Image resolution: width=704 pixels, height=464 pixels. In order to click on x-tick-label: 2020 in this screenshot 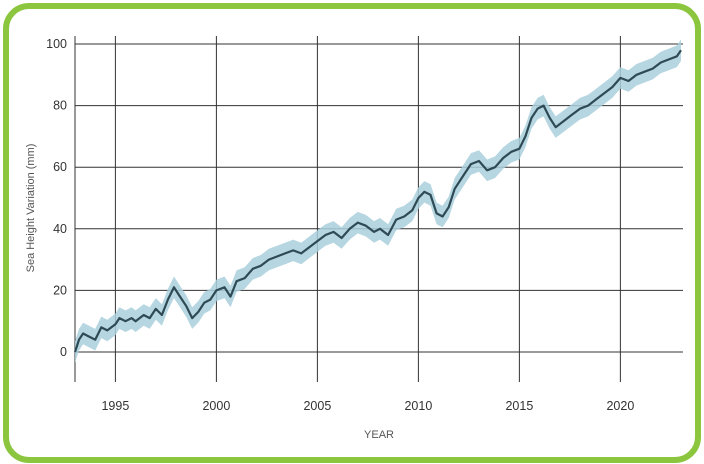, I will do `click(620, 406)`.